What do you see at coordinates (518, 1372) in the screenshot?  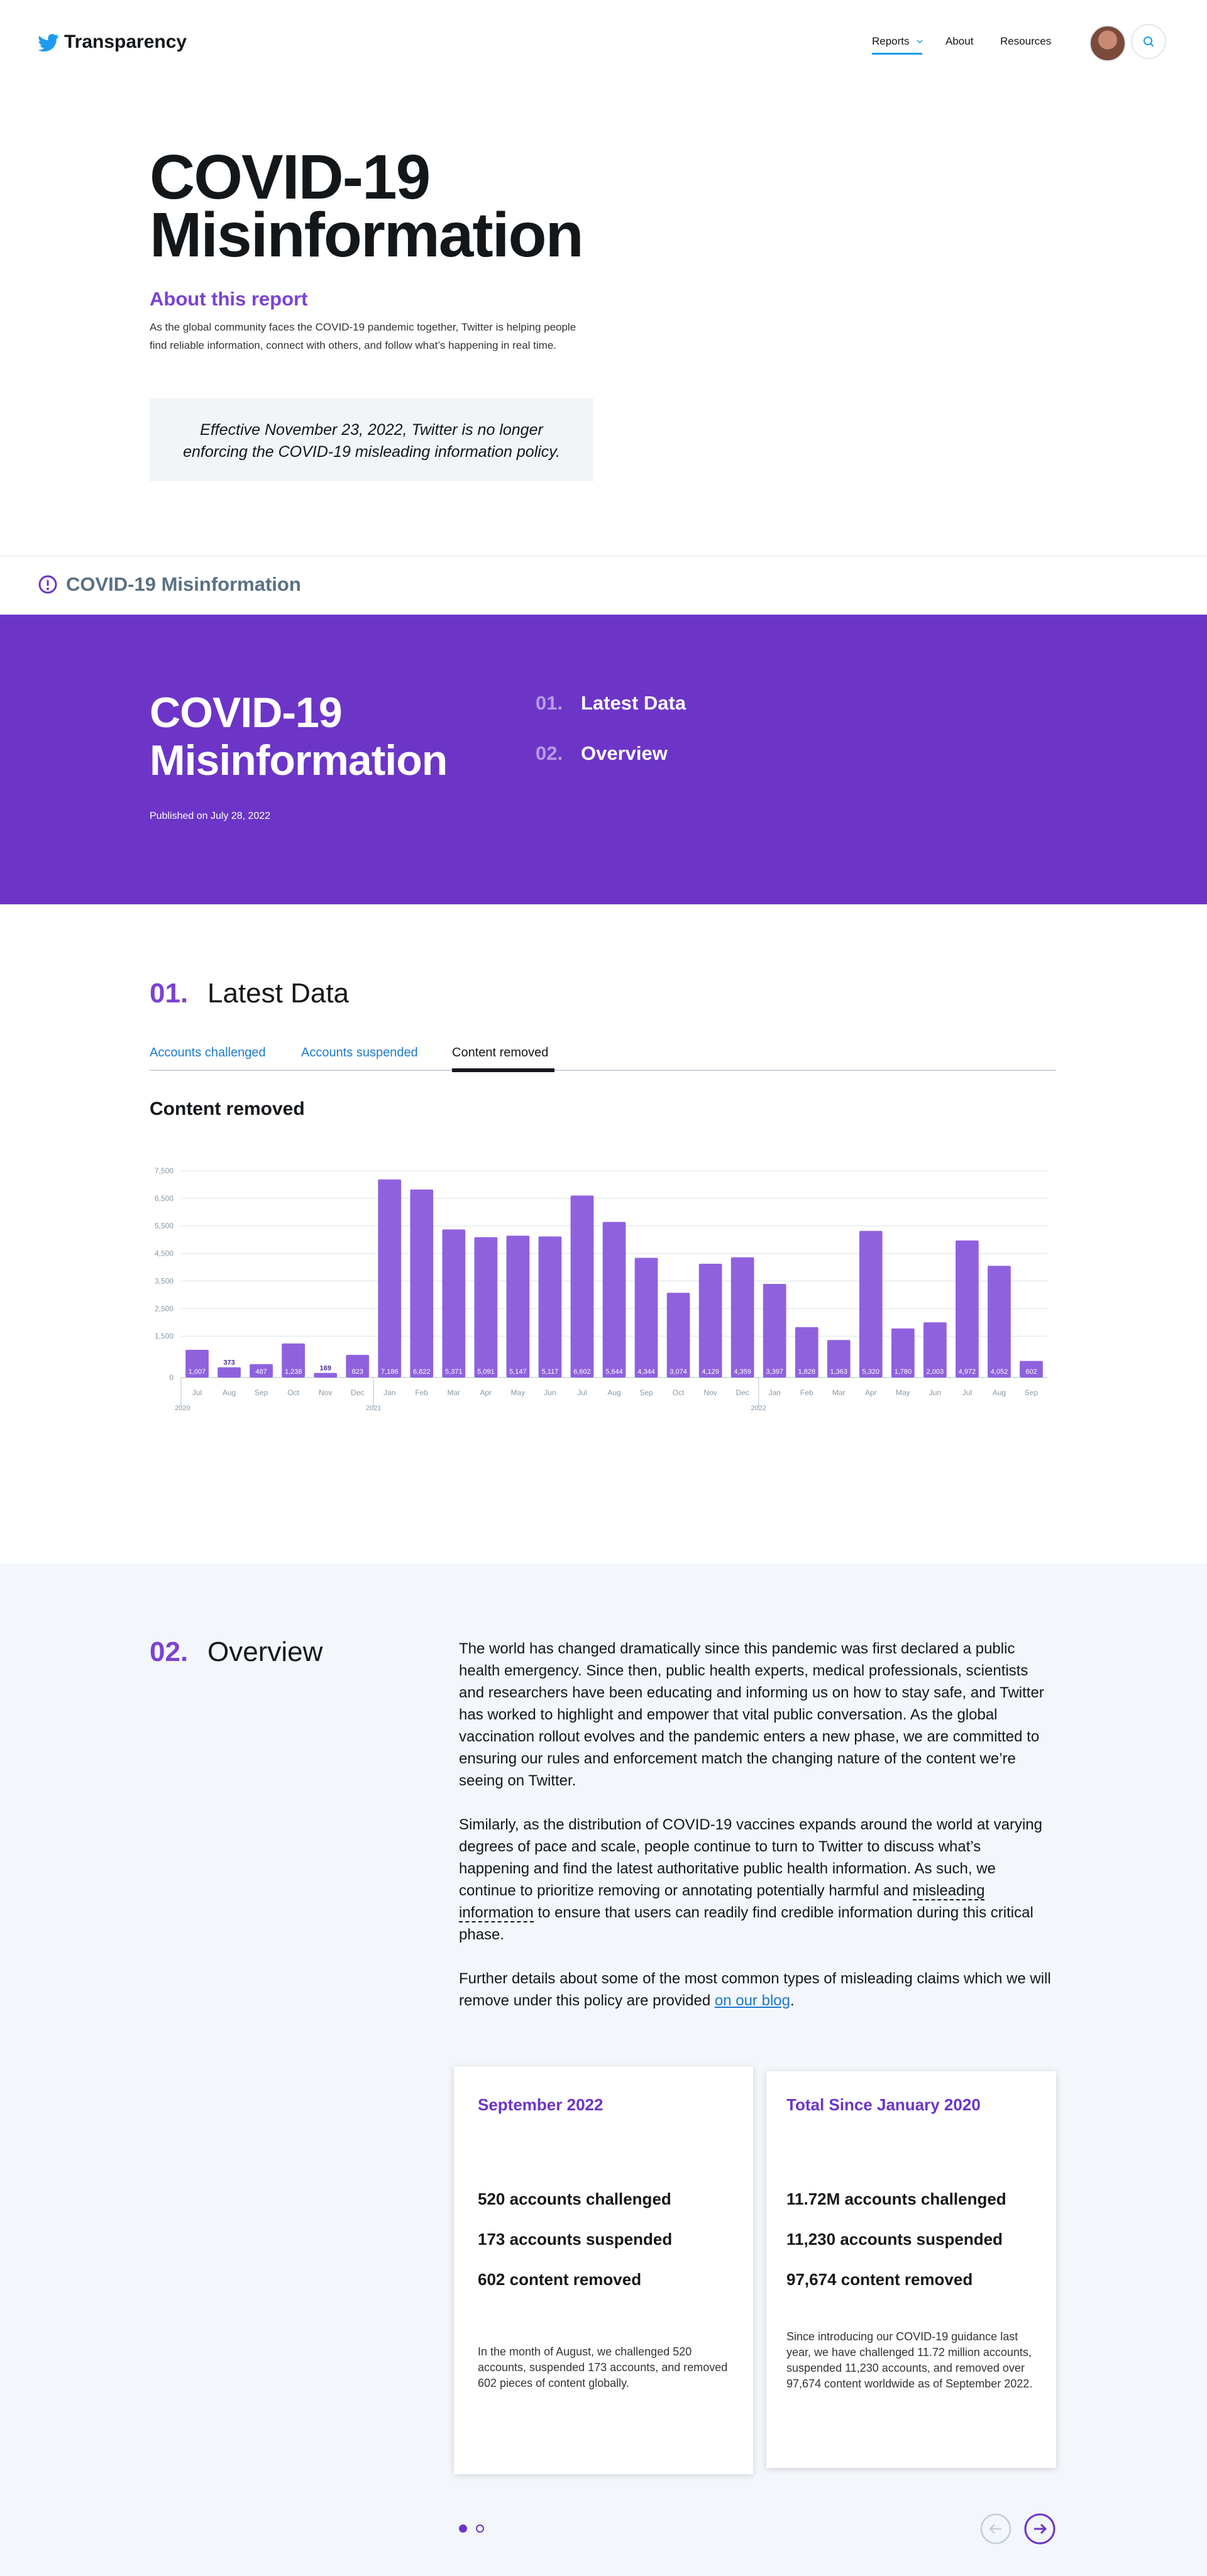 I see `value-label: 5,147` at bounding box center [518, 1372].